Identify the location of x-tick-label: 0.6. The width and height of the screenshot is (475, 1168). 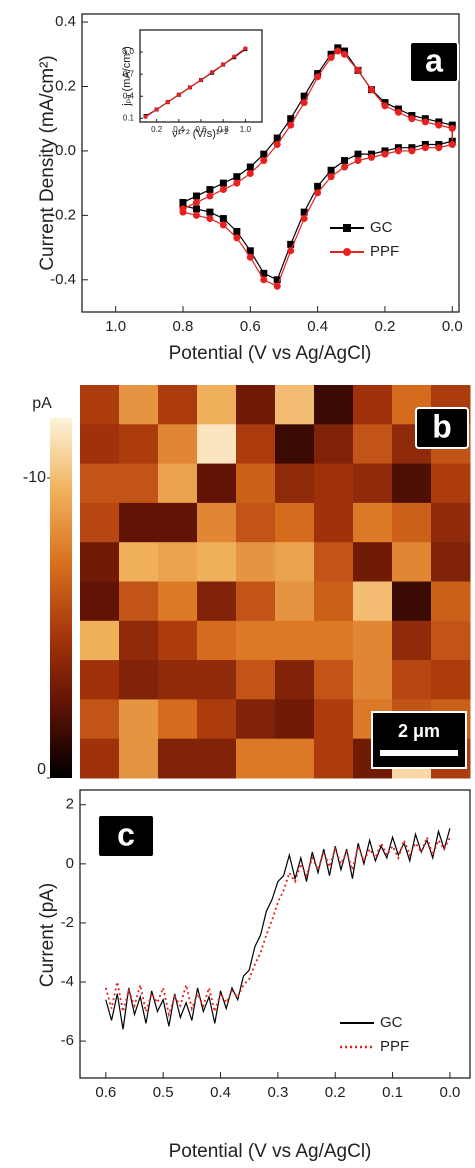
(250, 326).